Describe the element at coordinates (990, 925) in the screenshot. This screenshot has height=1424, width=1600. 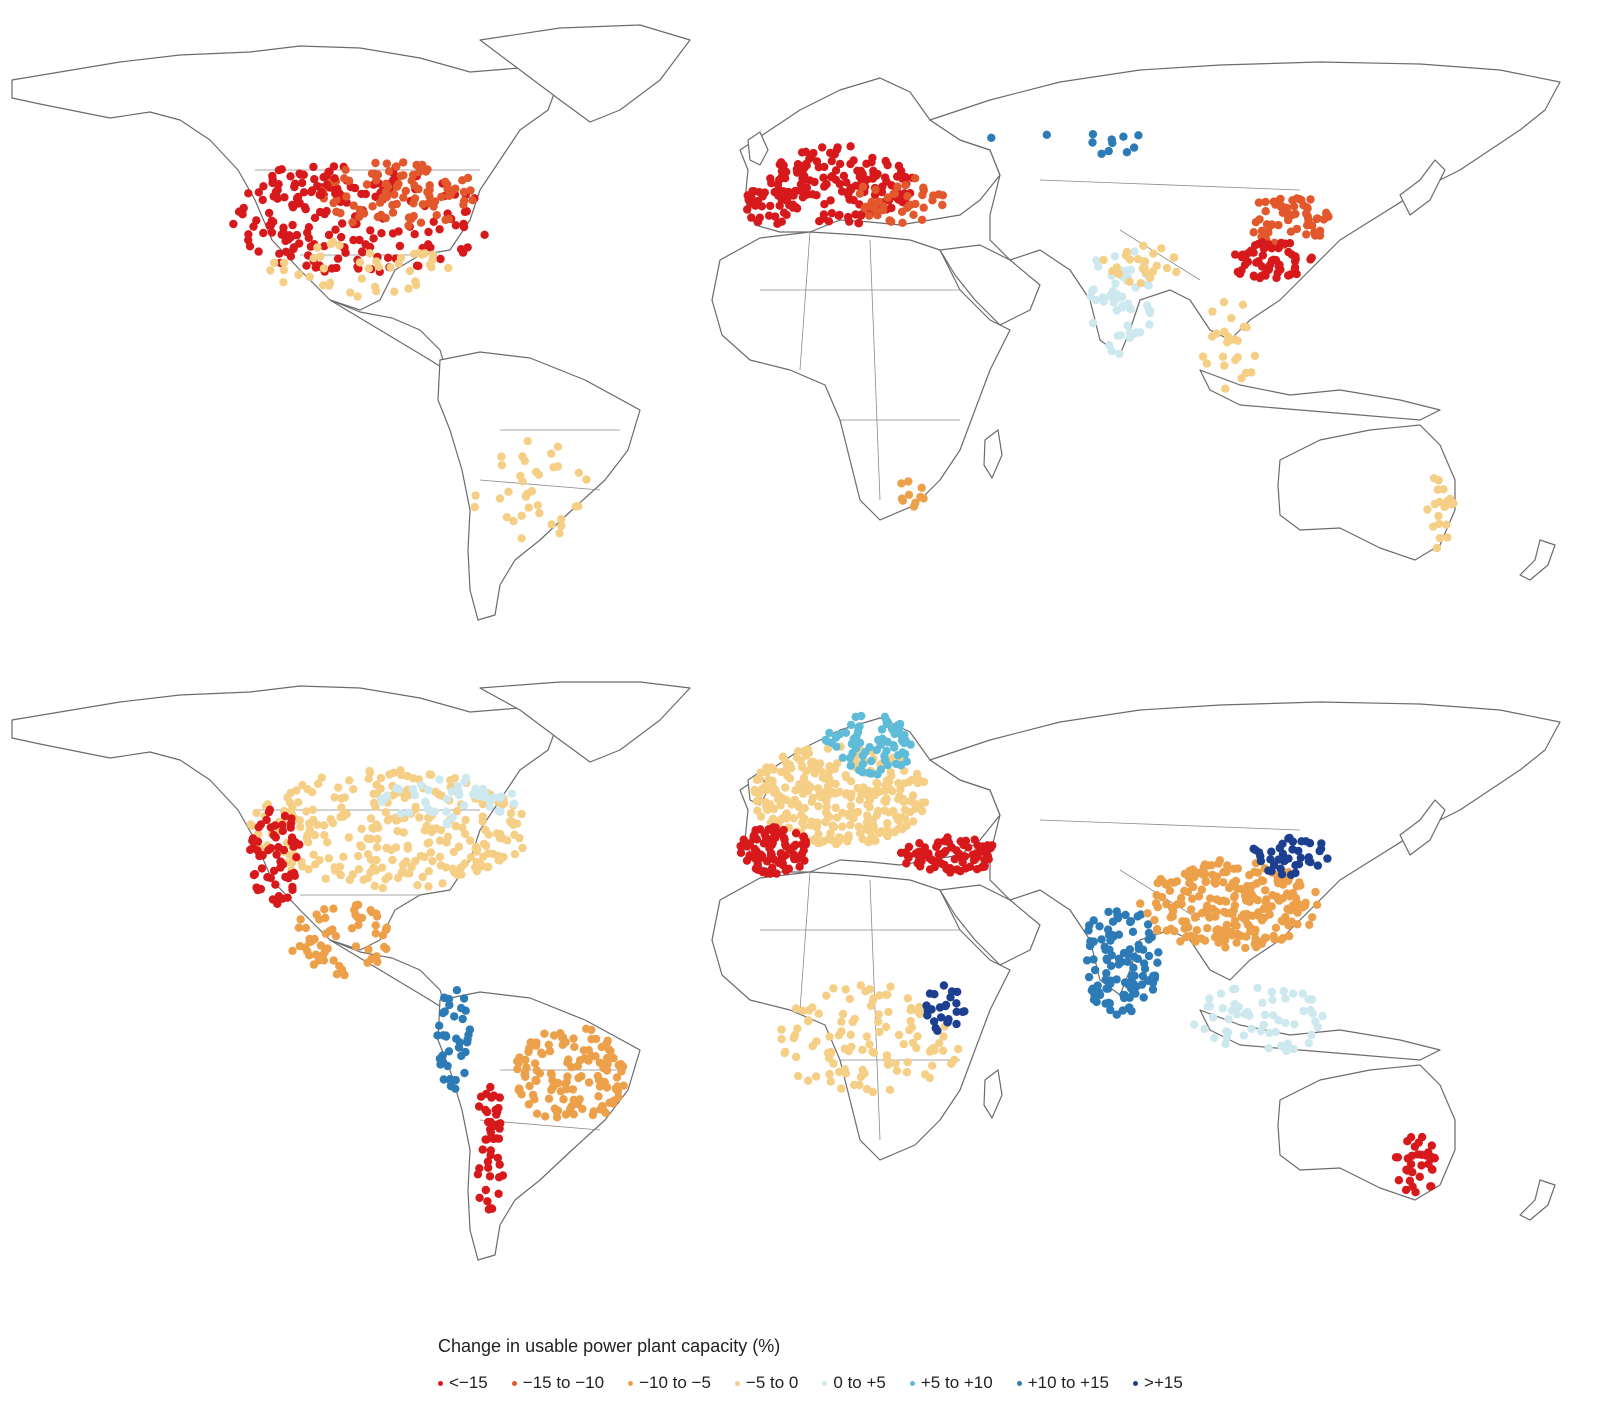
I see `arabia-outline` at that location.